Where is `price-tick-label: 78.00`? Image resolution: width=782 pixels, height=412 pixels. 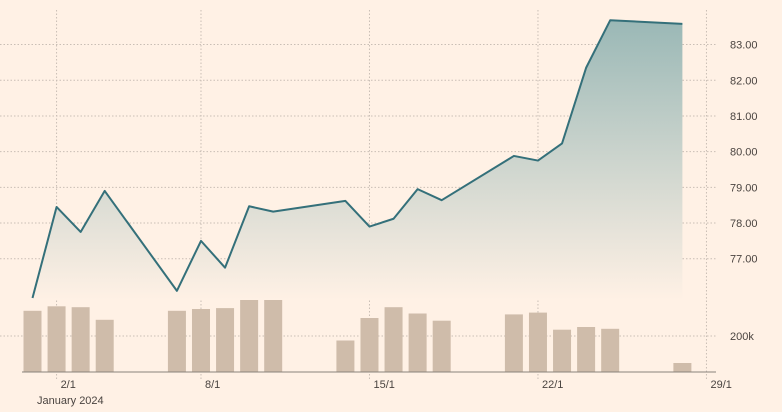
price-tick-label: 78.00 is located at coordinates (744, 224).